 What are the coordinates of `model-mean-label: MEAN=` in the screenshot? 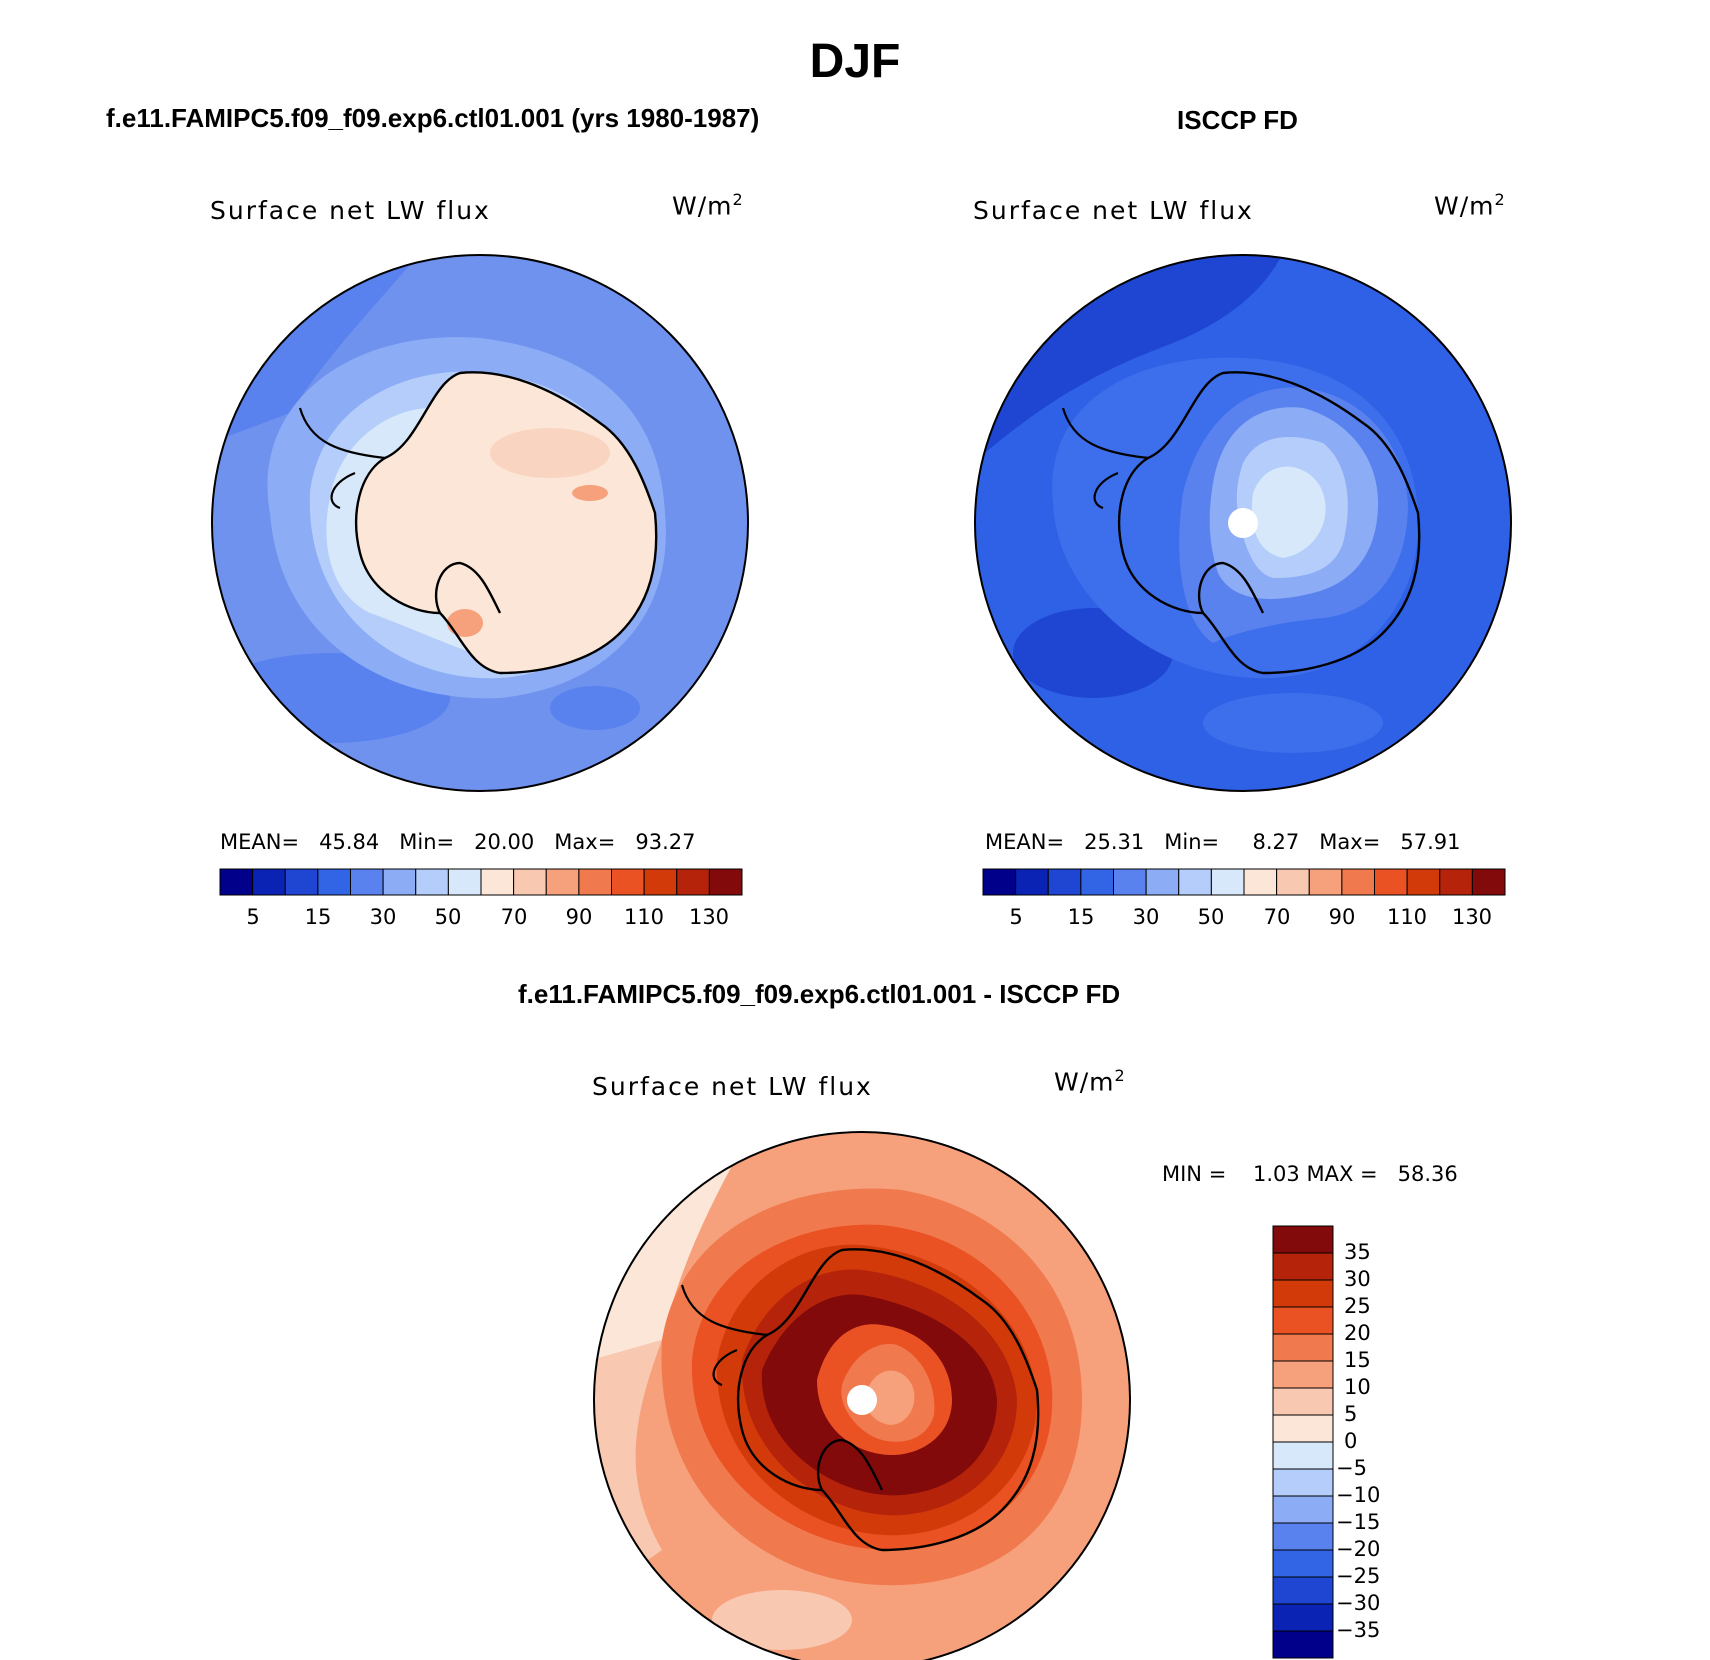 It's located at (260, 842).